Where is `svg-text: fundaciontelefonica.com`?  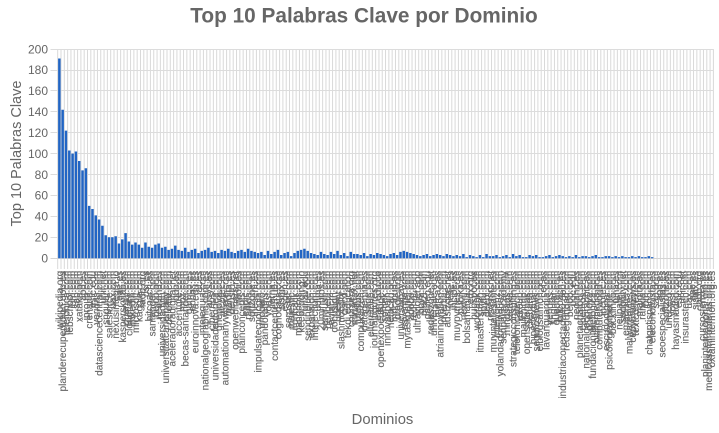
svg-text: fundaciontelefonica.com is located at coordinates (593, 325).